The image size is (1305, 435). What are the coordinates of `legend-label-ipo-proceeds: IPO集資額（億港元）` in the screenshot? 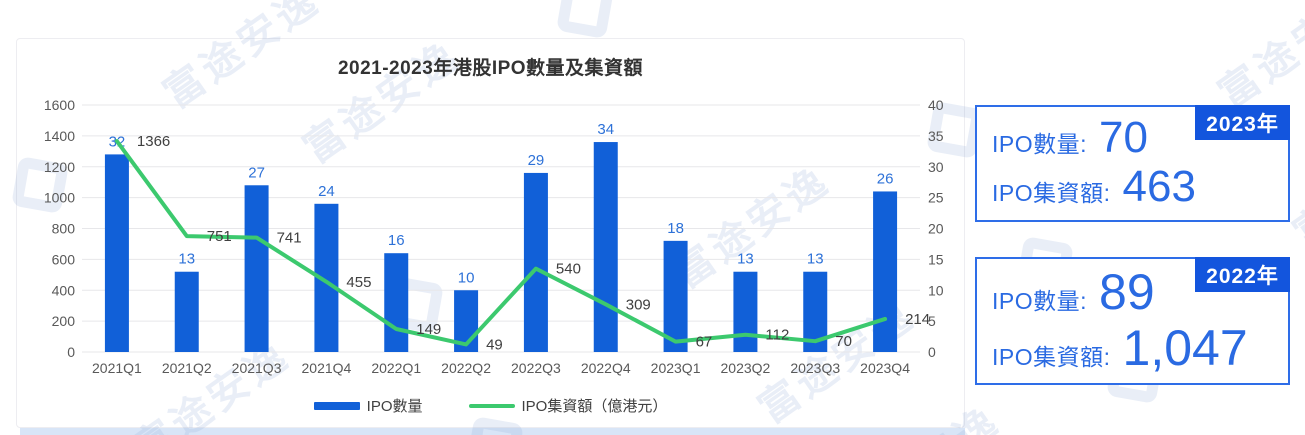 It's located at (594, 406).